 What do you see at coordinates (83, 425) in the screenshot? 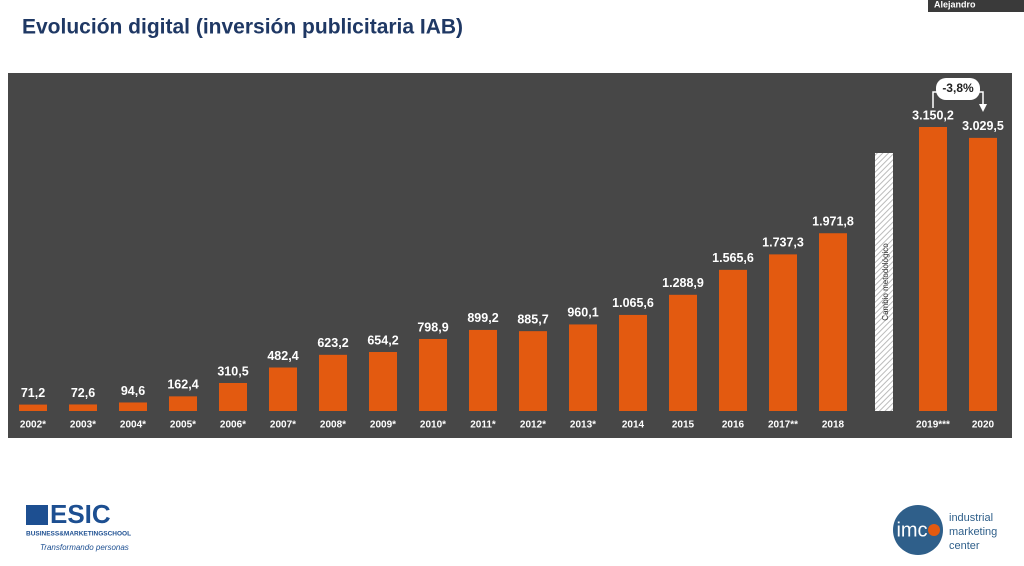
I see `x-tick-label: 2003*` at bounding box center [83, 425].